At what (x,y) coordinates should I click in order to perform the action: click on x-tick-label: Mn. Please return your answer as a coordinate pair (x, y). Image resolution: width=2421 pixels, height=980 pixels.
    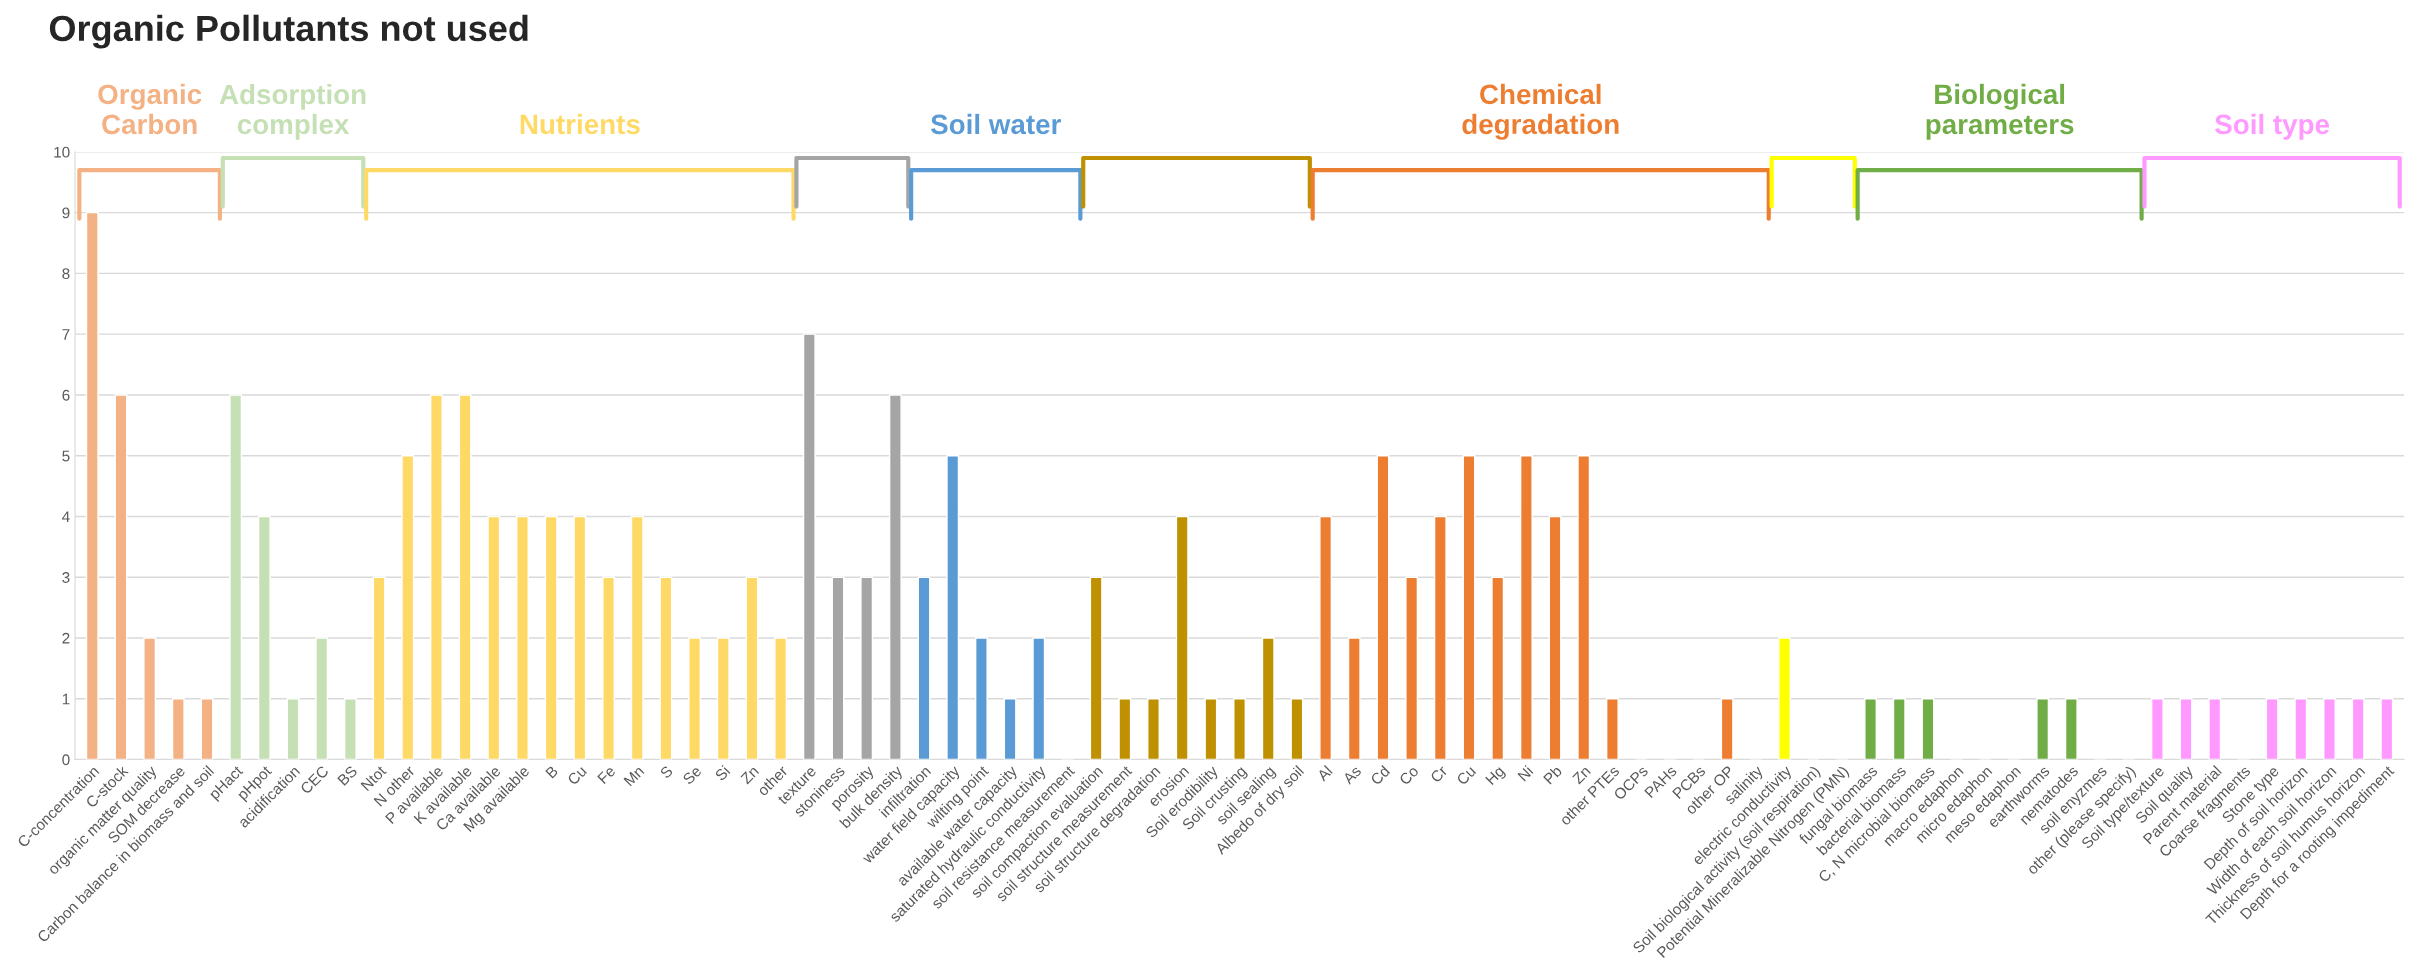
    Looking at the image, I should click on (634, 776).